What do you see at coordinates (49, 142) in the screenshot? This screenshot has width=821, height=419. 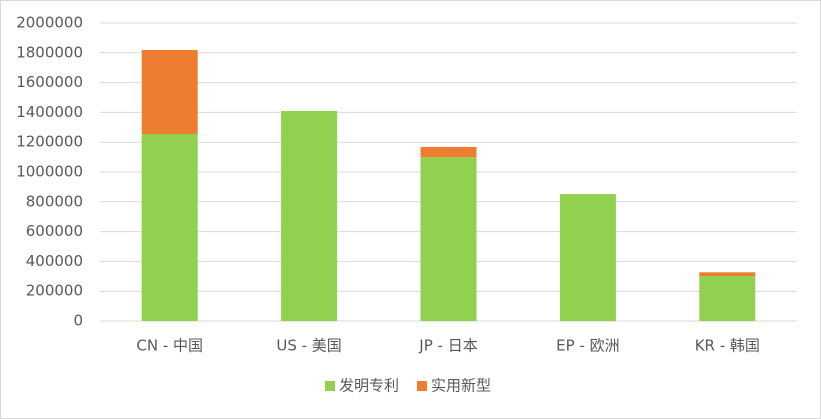 I see `y-tick-label: 1200000` at bounding box center [49, 142].